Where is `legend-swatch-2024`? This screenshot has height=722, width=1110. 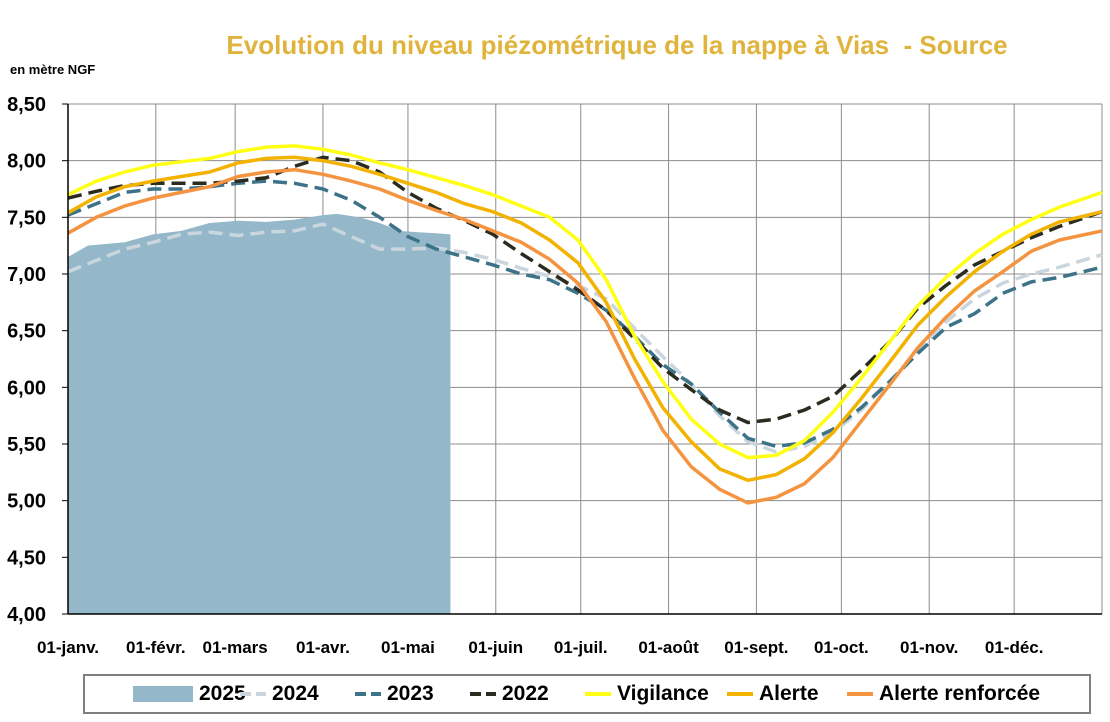
legend-swatch-2024 is located at coordinates (253, 694).